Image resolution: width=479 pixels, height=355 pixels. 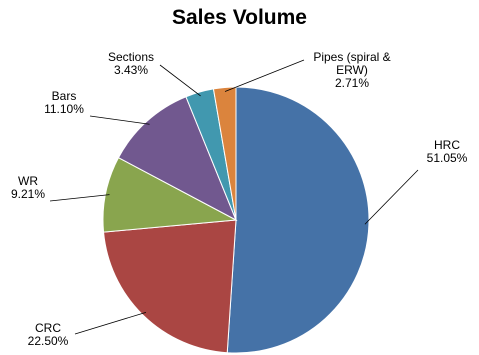 What do you see at coordinates (48, 328) in the screenshot?
I see `slice-label: CRC` at bounding box center [48, 328].